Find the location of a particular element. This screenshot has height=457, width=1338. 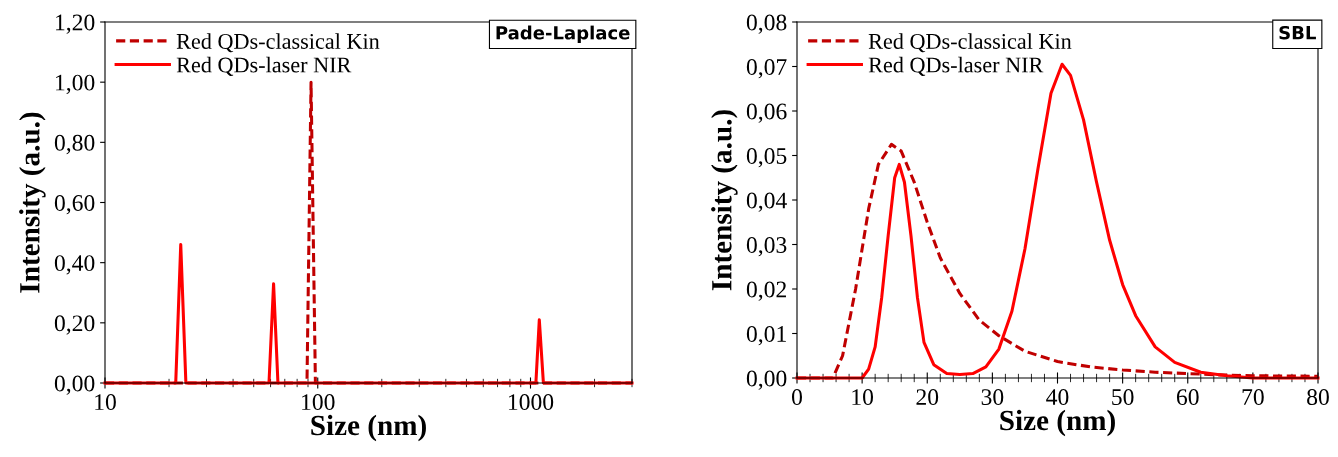

y-tick-label: 0,05 is located at coordinates (766, 157).